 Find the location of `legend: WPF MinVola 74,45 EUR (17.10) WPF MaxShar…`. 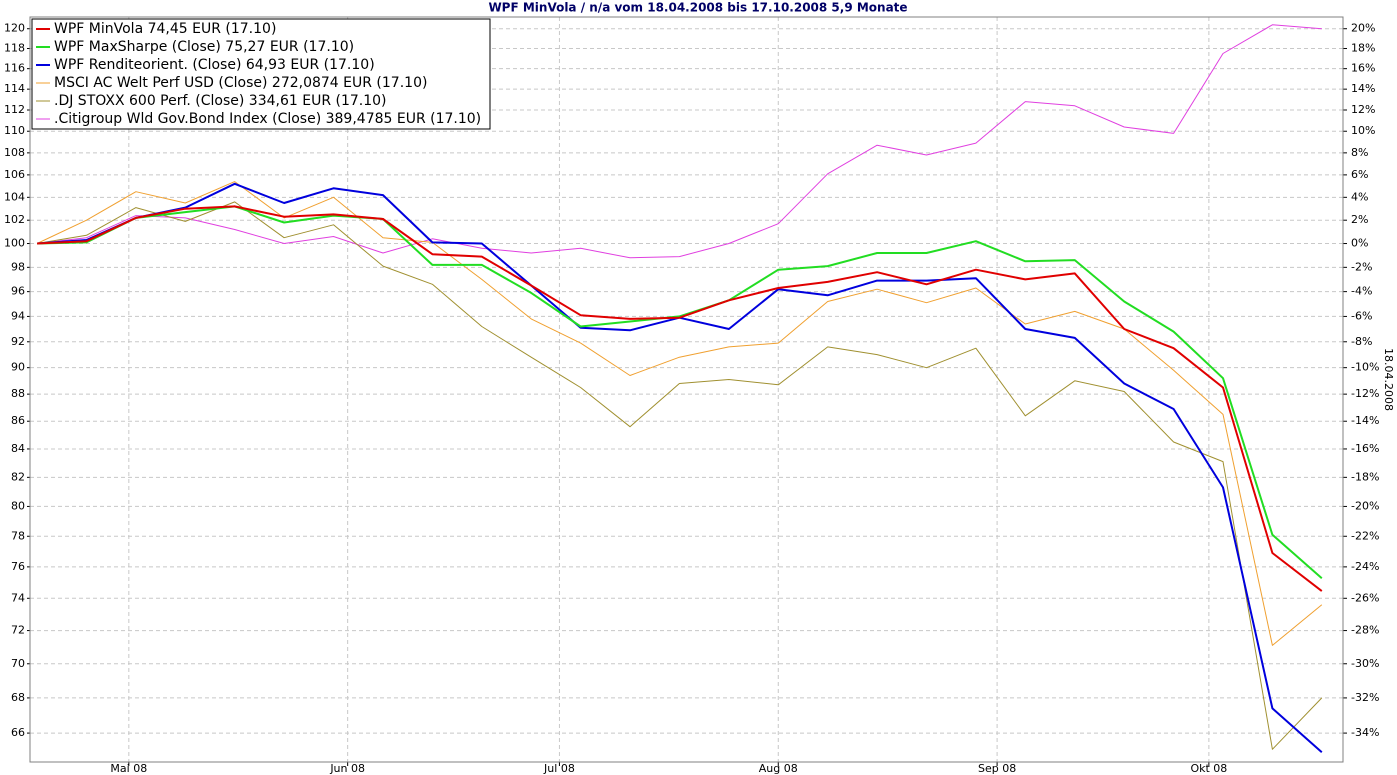

legend: WPF MinVola 74,45 EUR (17.10) WPF MaxShar… is located at coordinates (261, 74).